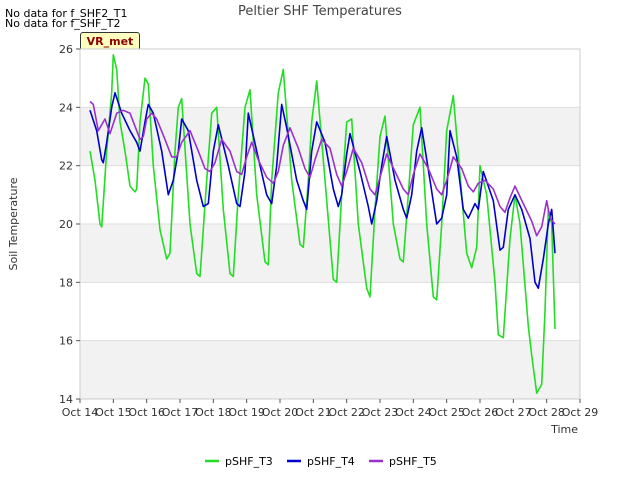 This screenshot has width=640, height=480. Describe the element at coordinates (246, 412) in the screenshot. I see `x-tick-label: Oct 19` at that location.